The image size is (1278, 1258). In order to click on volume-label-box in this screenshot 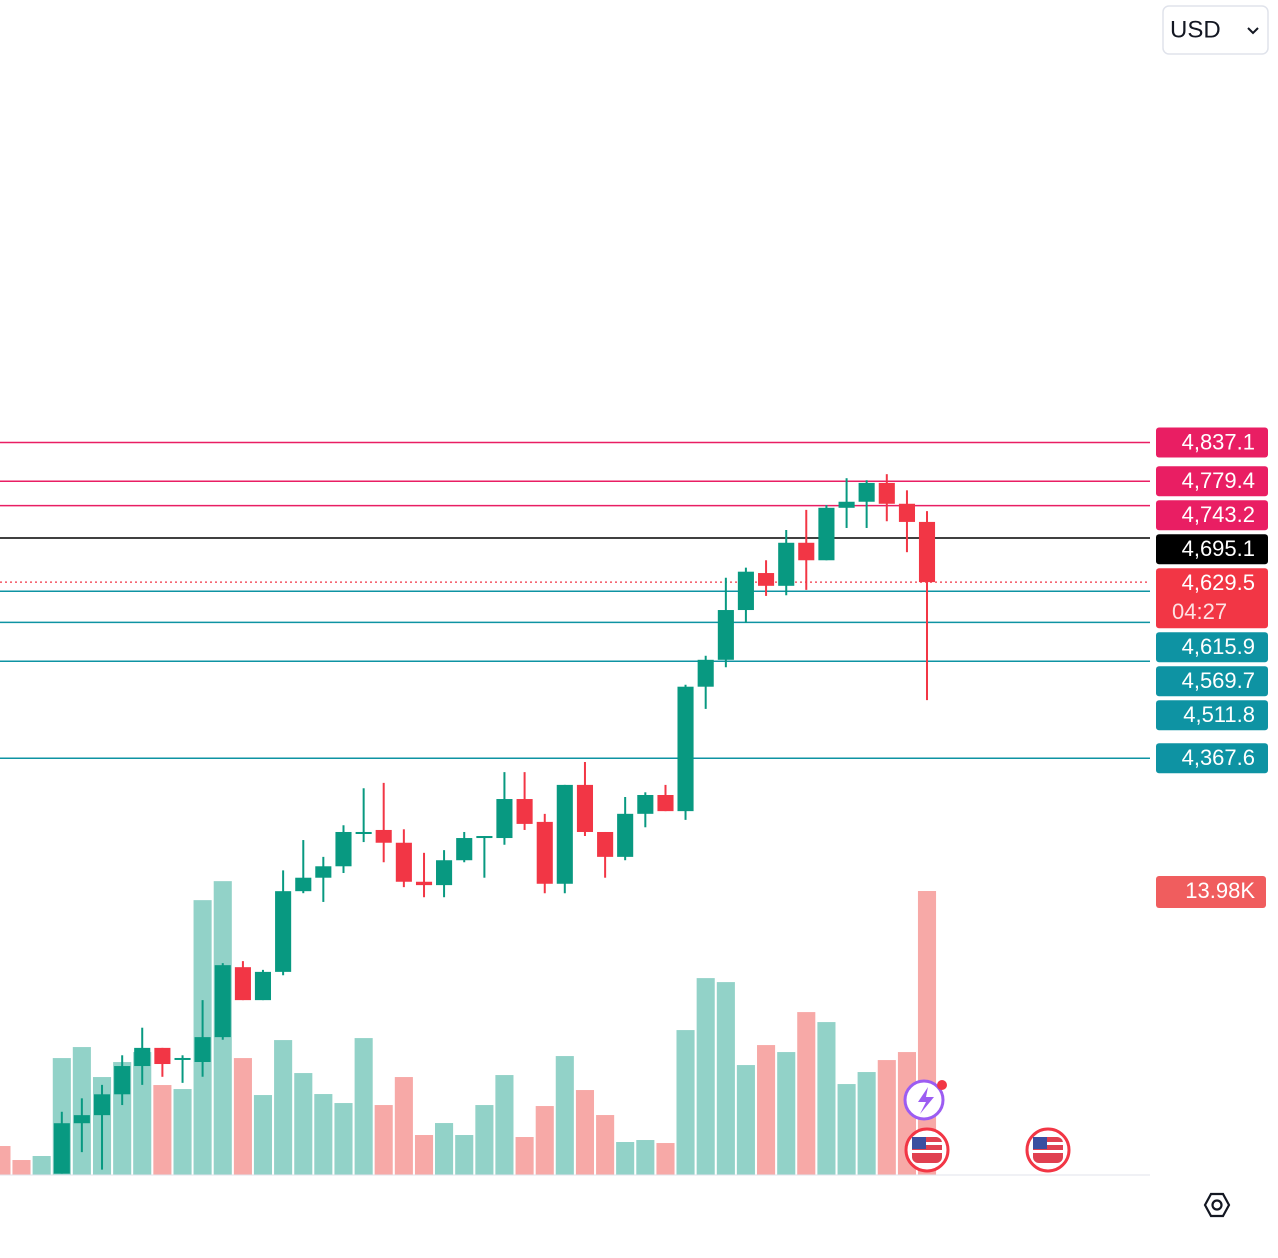, I will do `click(1211, 892)`.